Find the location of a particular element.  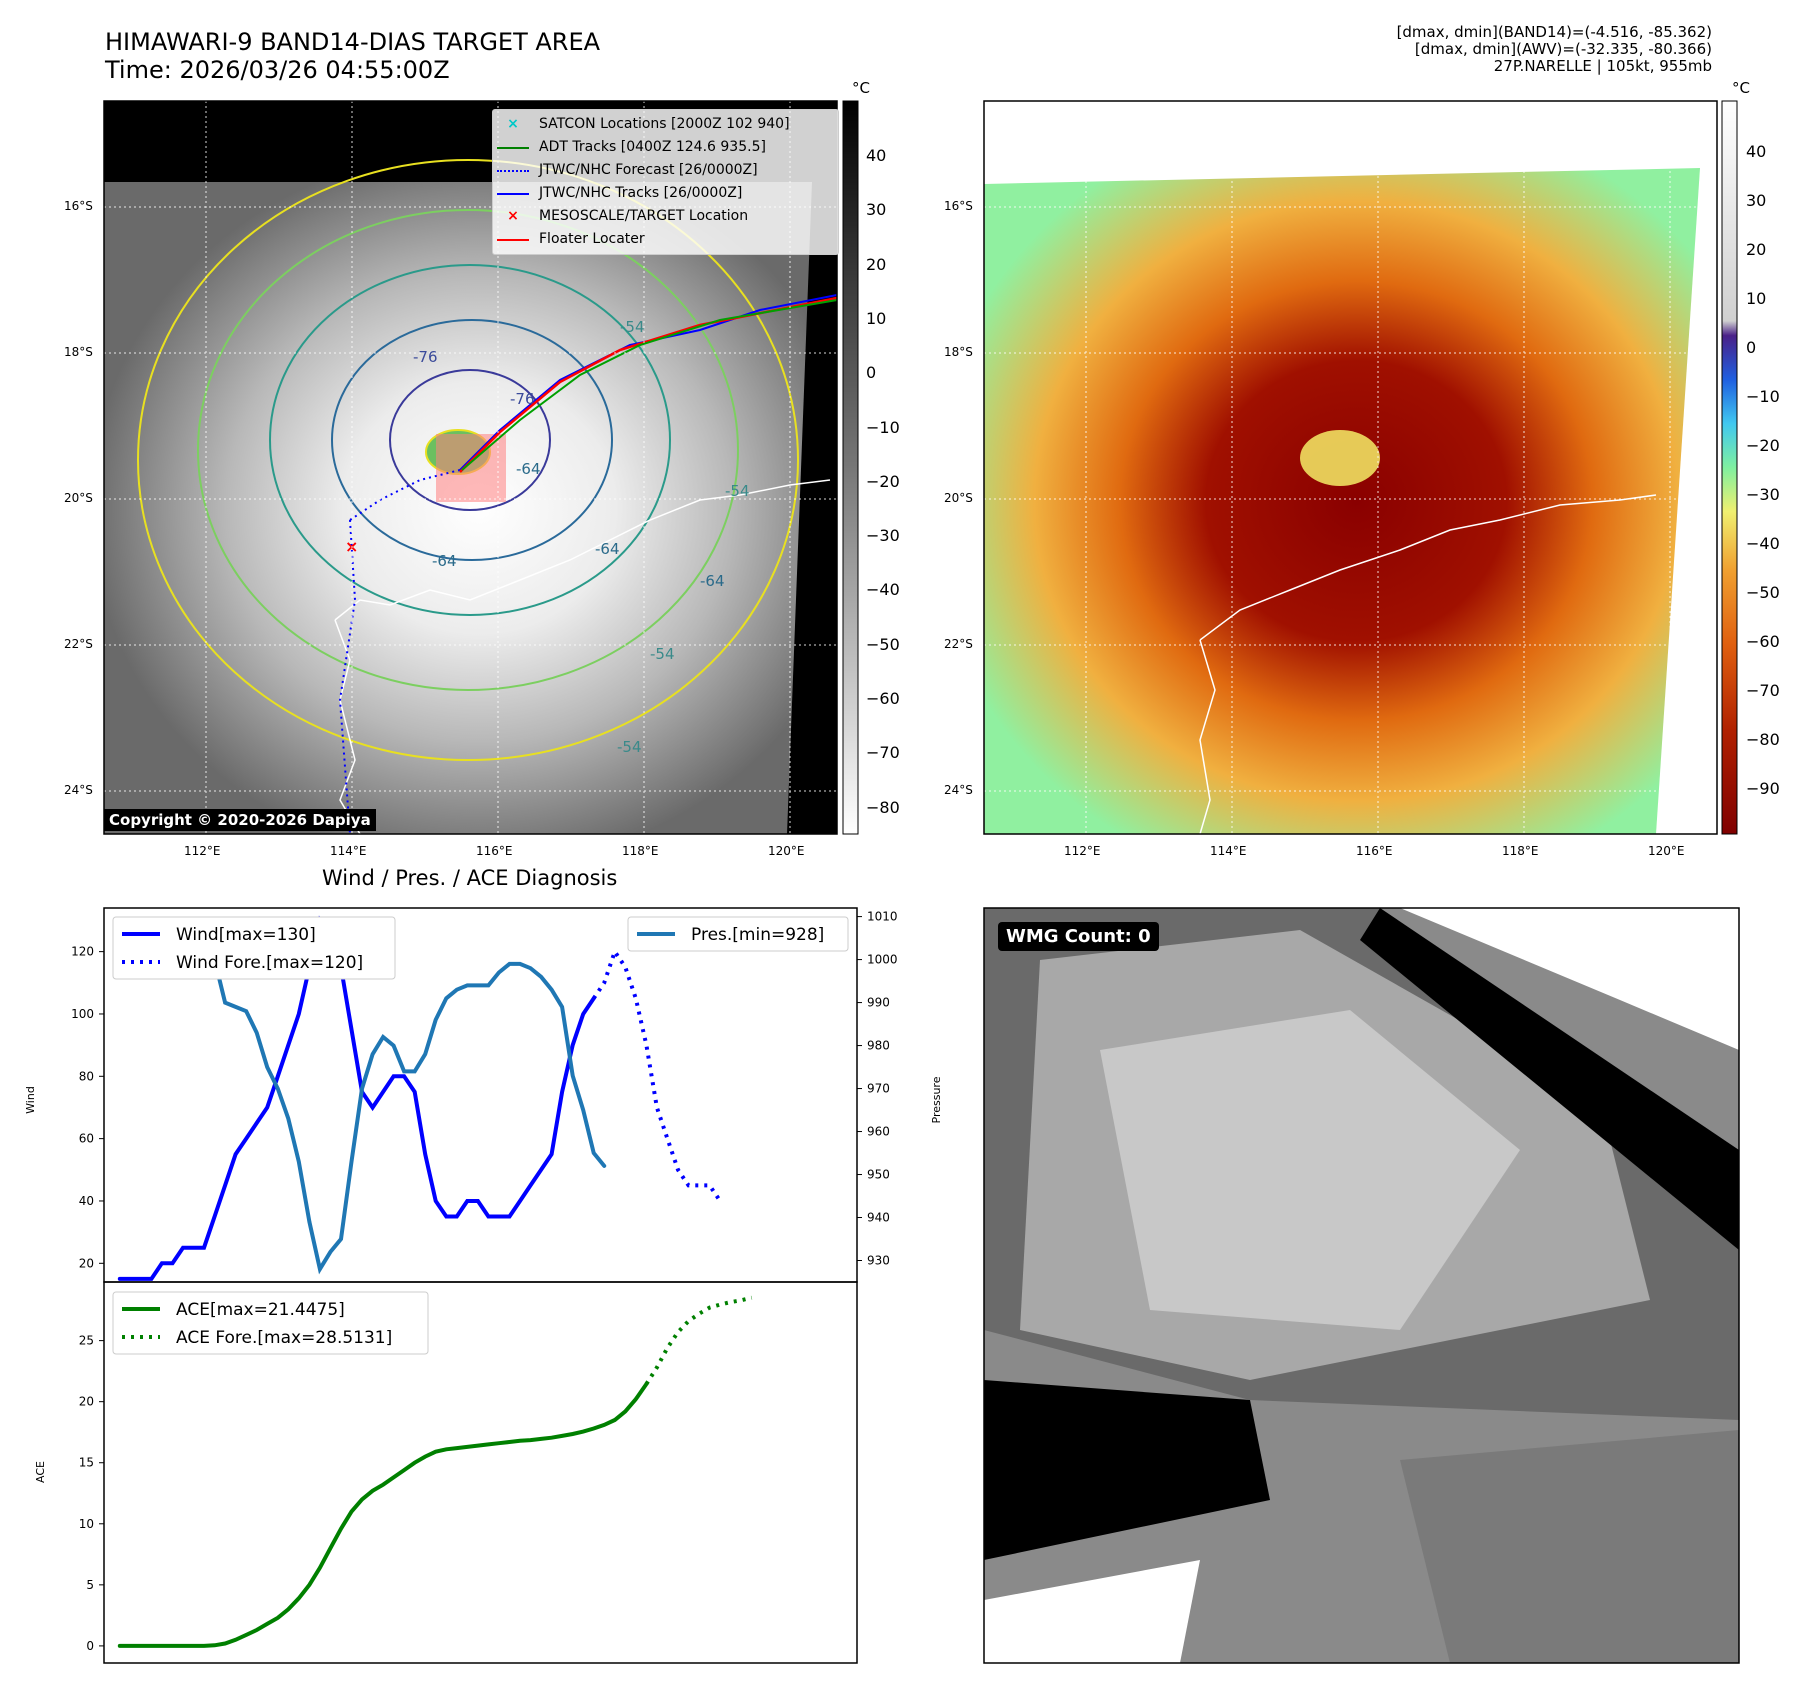

figure-title-line1: HIMAWARI-9 BAND14-DIAS TARGET AREA is located at coordinates (353, 42).